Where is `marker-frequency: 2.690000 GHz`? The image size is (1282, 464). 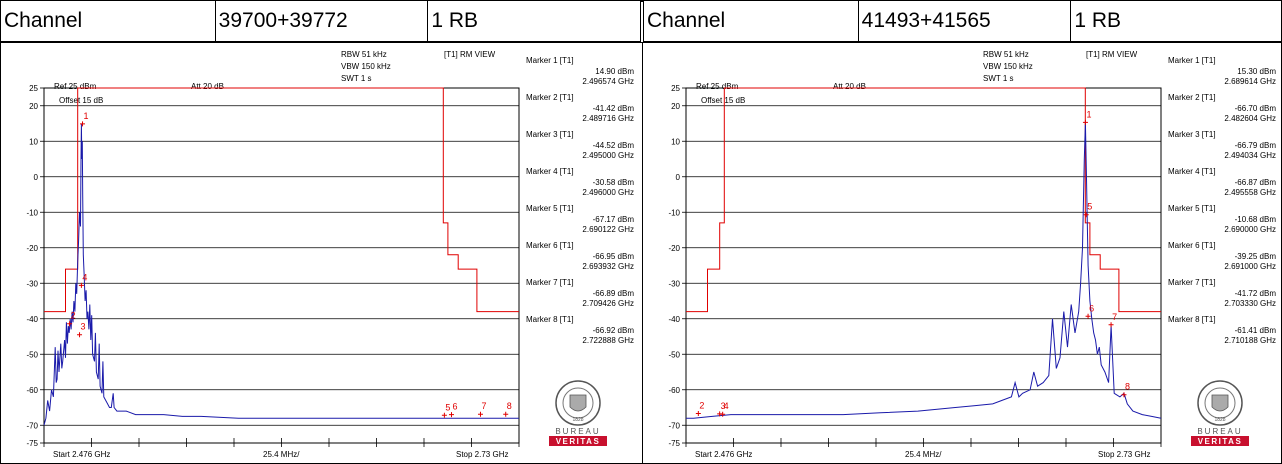
marker-frequency: 2.690000 GHz is located at coordinates (1250, 229).